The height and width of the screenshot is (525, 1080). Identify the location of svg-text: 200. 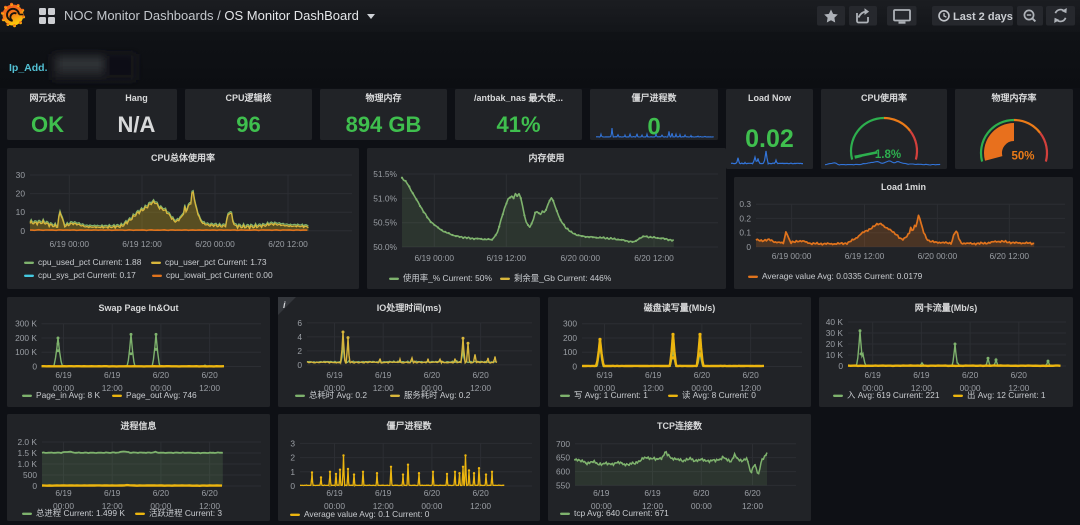
(570, 338).